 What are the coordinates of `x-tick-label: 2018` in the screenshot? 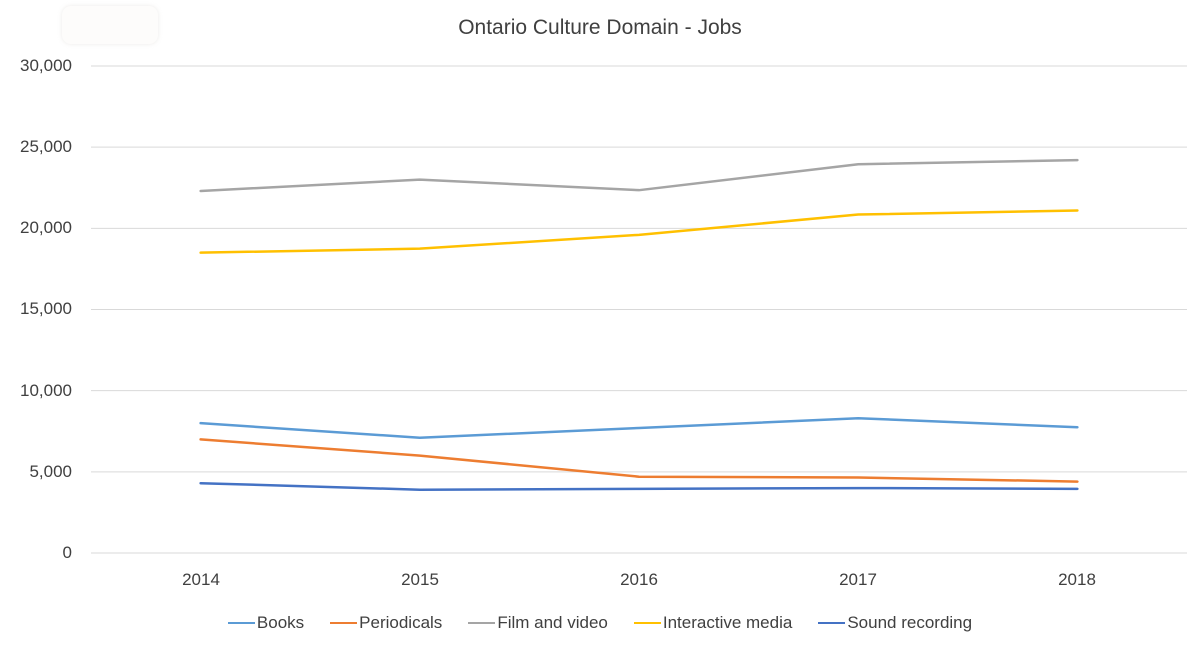 It's located at (1077, 579).